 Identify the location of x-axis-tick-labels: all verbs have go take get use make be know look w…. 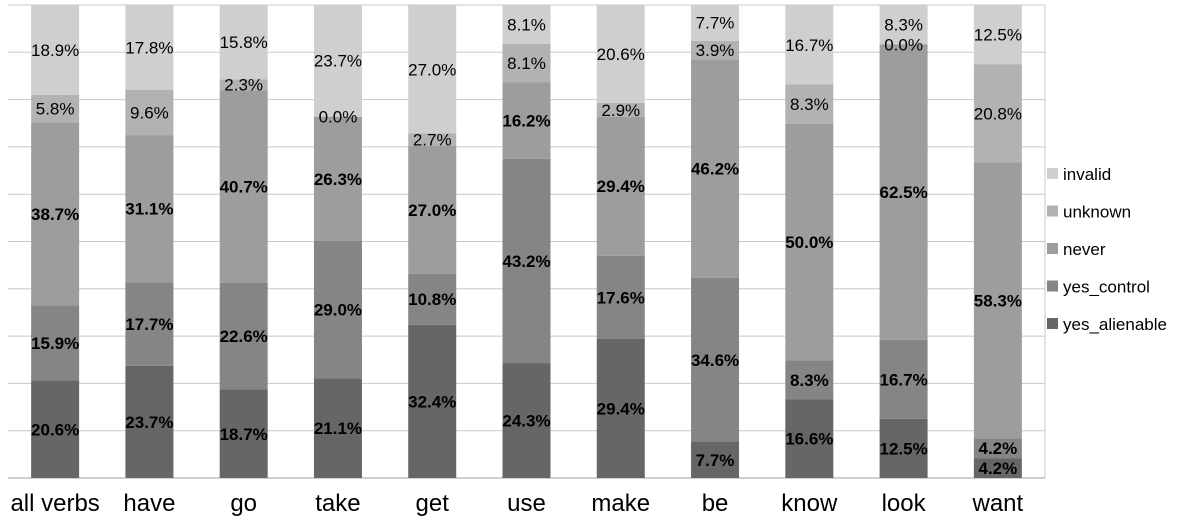
(516, 503).